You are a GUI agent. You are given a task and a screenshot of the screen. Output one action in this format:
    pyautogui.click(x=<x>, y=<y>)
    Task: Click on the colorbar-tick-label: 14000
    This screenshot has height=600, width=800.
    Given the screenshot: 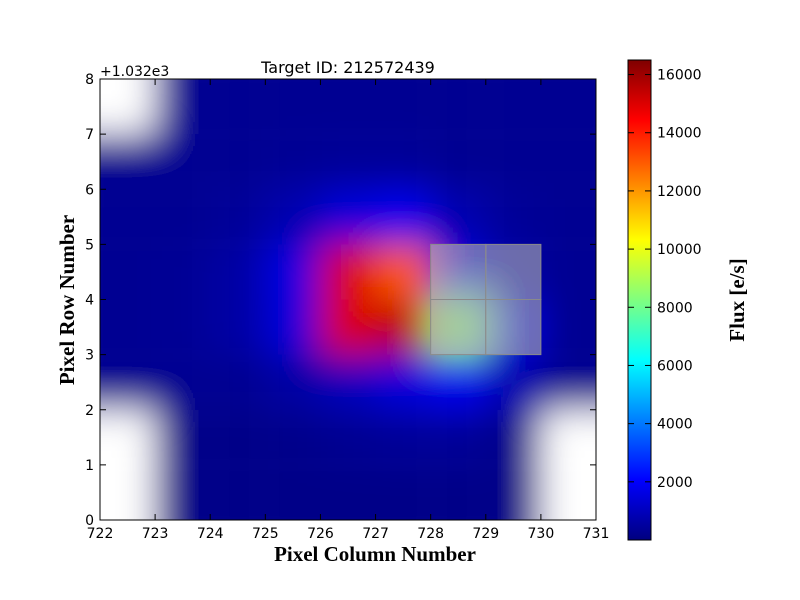 What is the action you would take?
    pyautogui.click(x=679, y=134)
    